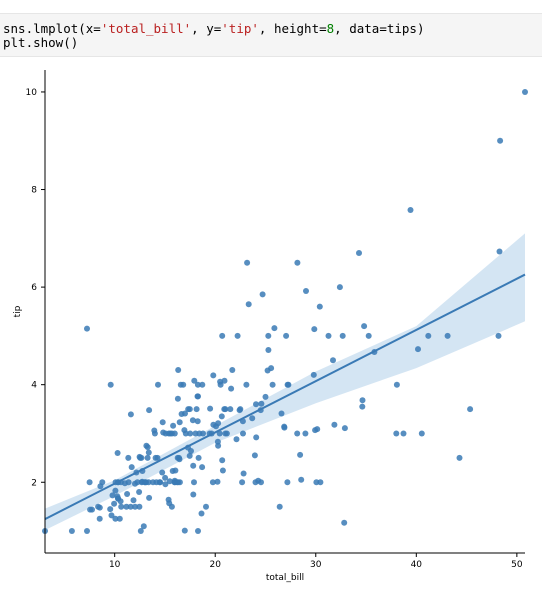 The width and height of the screenshot is (542, 591). What do you see at coordinates (34, 386) in the screenshot?
I see `y-tick-label: 4` at bounding box center [34, 386].